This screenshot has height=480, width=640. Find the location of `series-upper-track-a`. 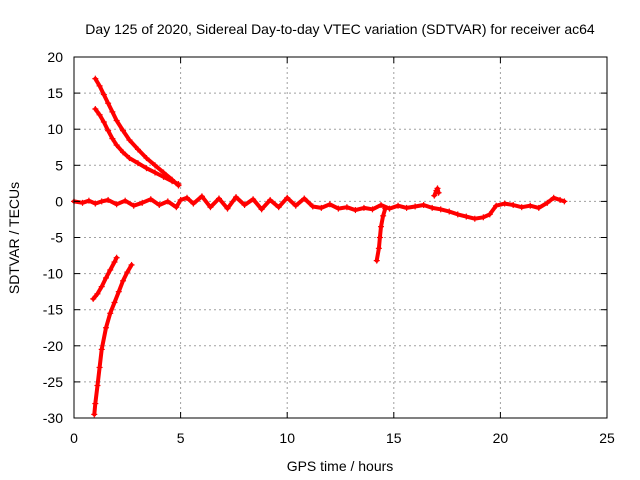

series-upper-track-a is located at coordinates (137, 132).